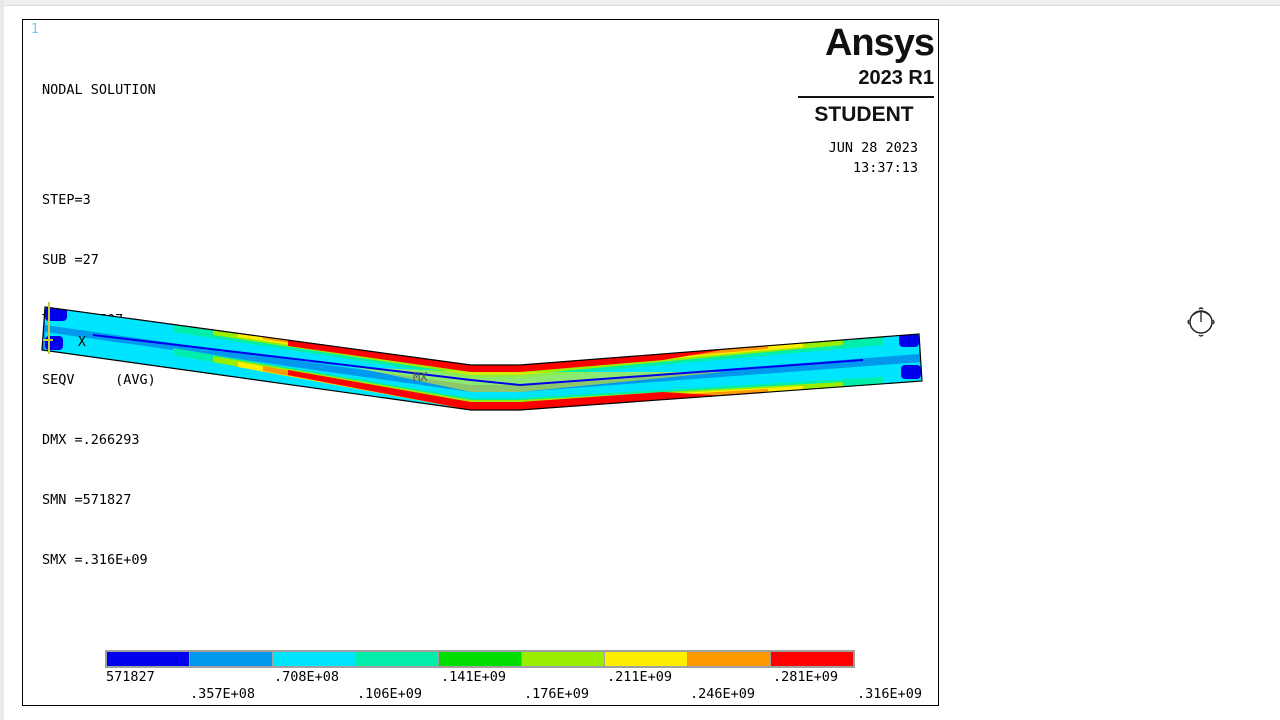 The width and height of the screenshot is (1280, 720). I want to click on beam-outline, so click(482, 358).